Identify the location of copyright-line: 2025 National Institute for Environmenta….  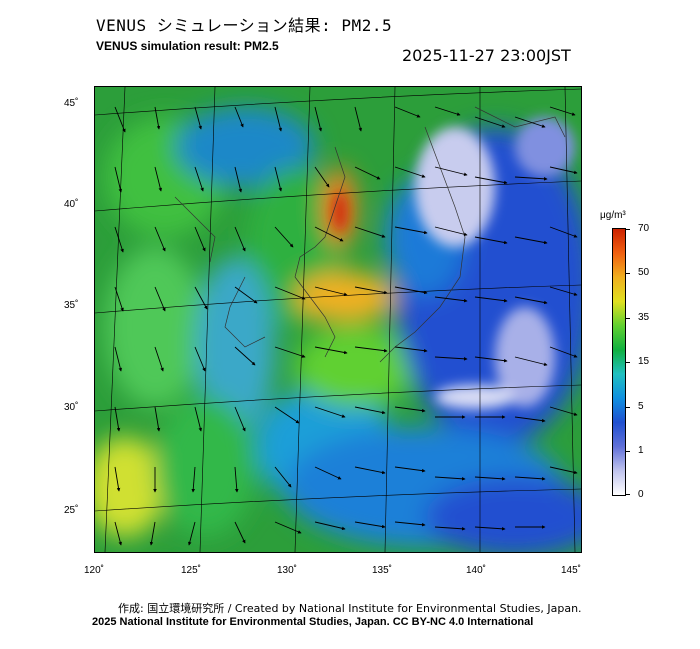
(313, 622).